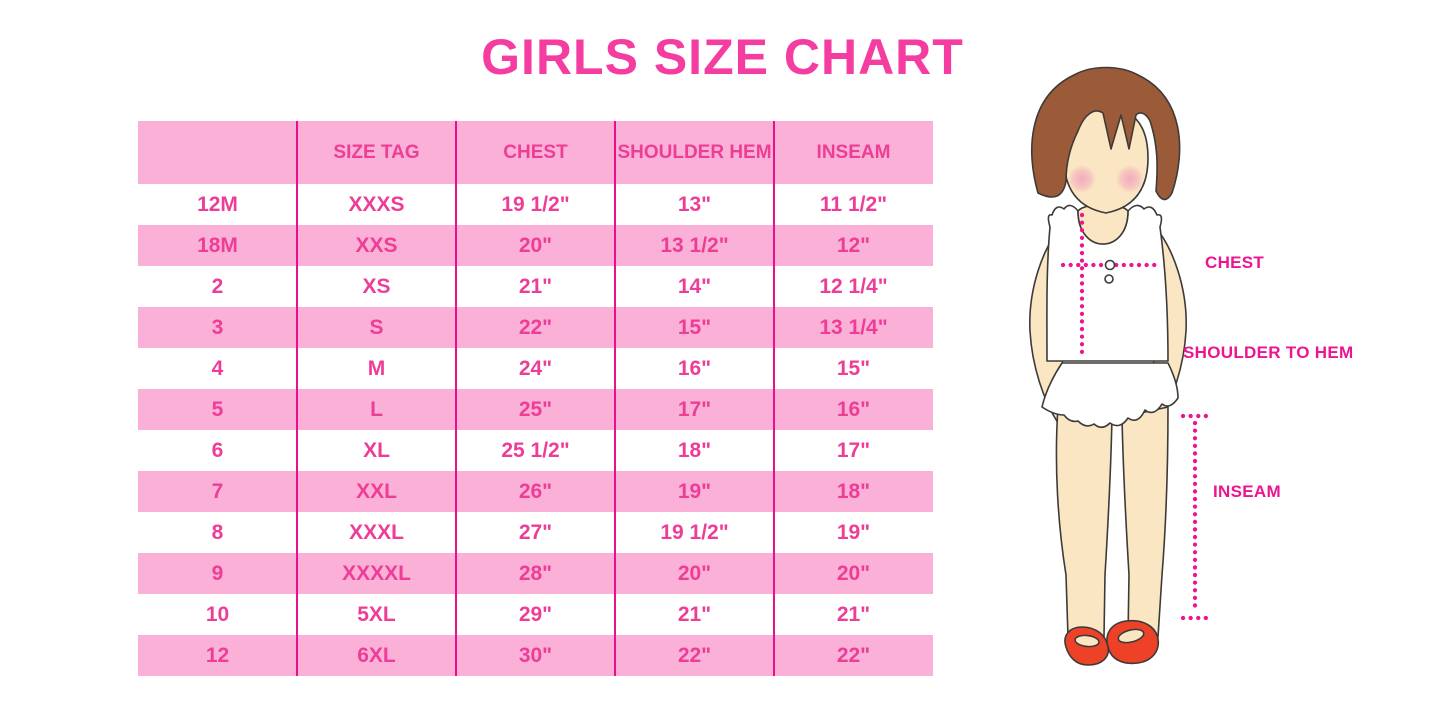 Image resolution: width=1445 pixels, height=723 pixels. Describe the element at coordinates (1235, 262) in the screenshot. I see `chest-label: CHEST` at that location.